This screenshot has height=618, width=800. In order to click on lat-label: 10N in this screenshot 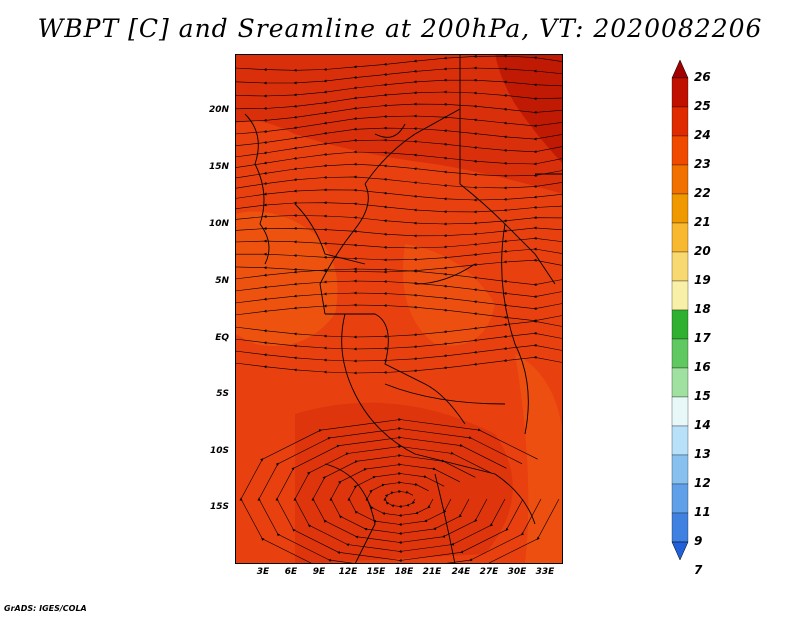, I will do `click(218, 224)`.